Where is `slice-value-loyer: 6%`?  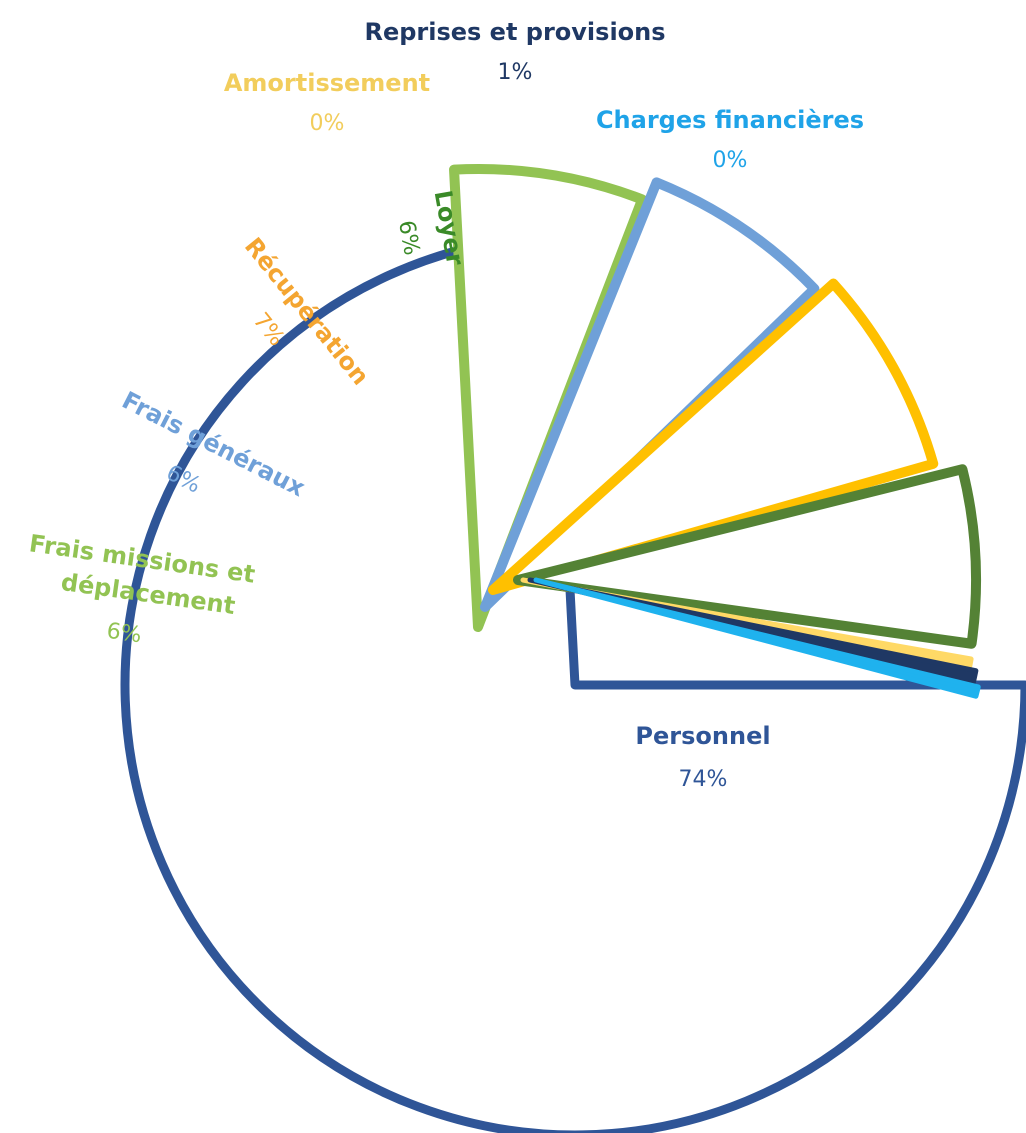
slice-value-loyer: 6% is located at coordinates (408, 238).